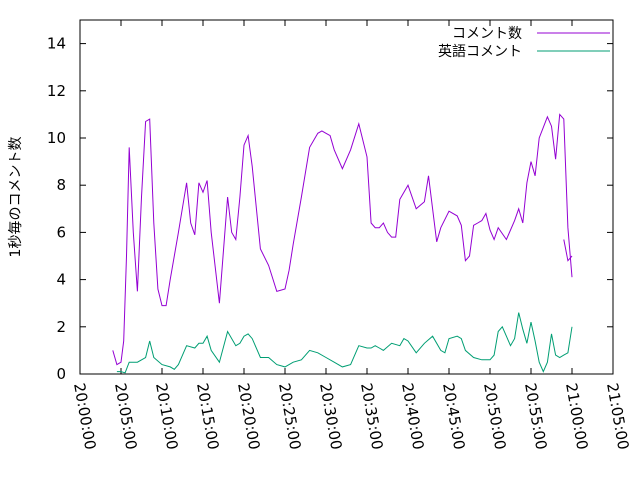  Describe the element at coordinates (524, 43) in the screenshot. I see `legend: コメント数 英語コメント` at that location.